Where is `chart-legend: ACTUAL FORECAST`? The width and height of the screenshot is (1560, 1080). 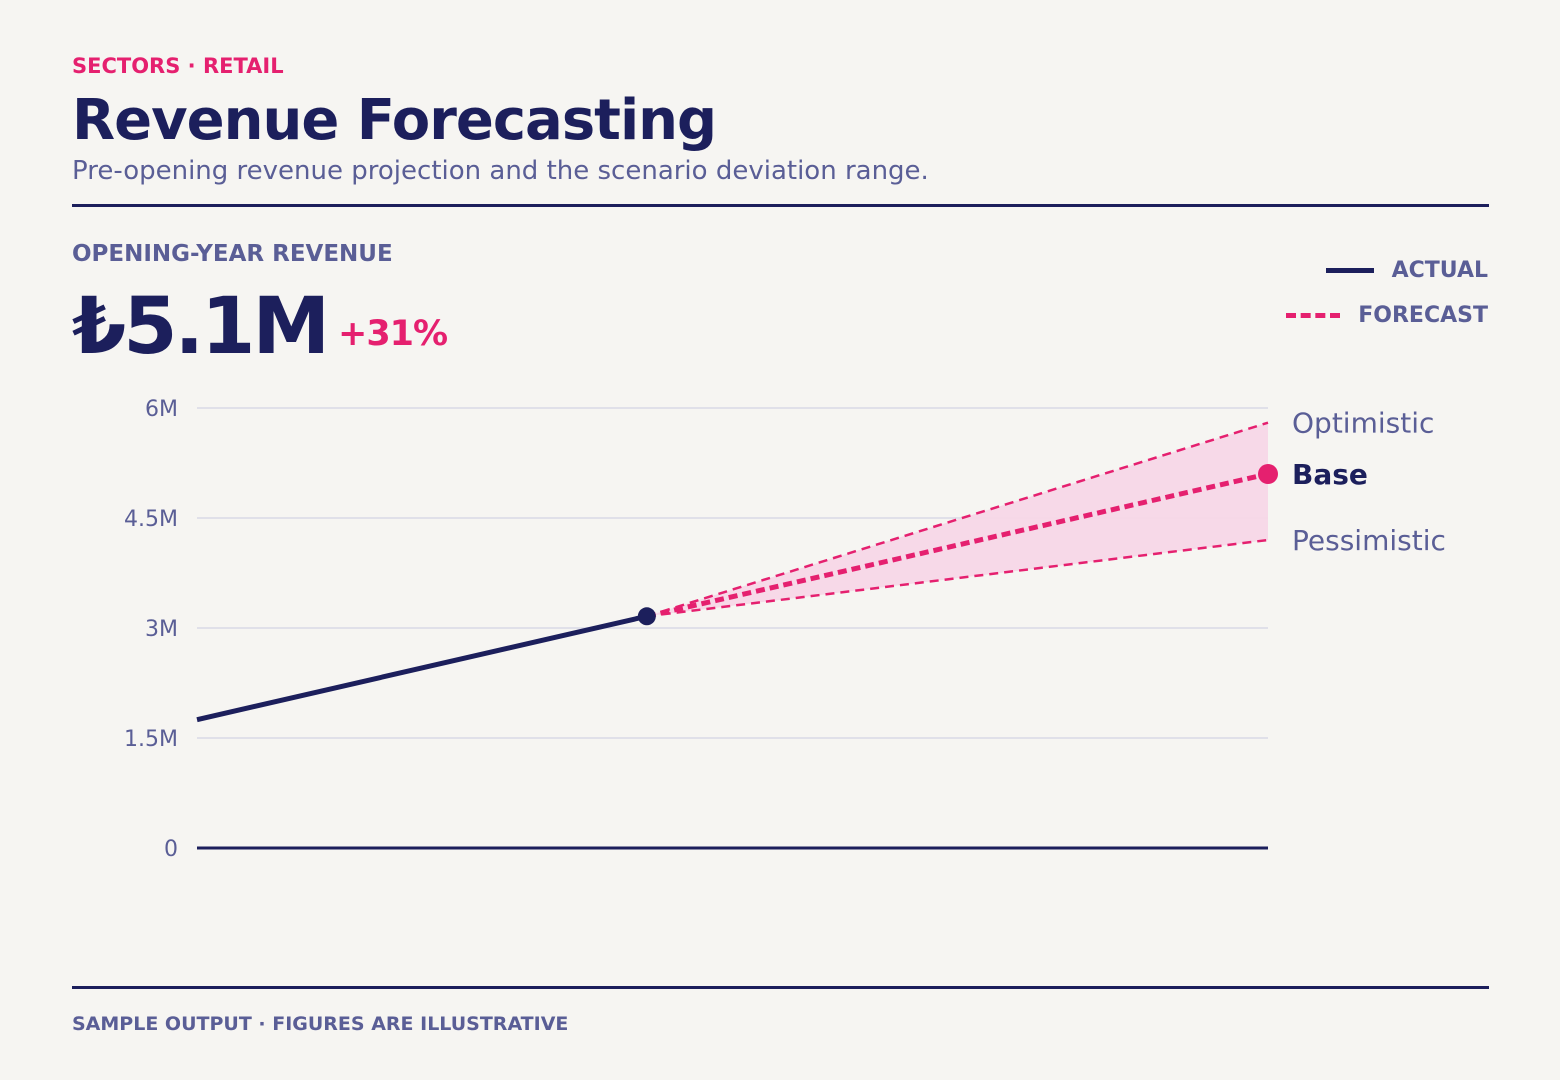 chart-legend: ACTUAL FORECAST is located at coordinates (1387, 301).